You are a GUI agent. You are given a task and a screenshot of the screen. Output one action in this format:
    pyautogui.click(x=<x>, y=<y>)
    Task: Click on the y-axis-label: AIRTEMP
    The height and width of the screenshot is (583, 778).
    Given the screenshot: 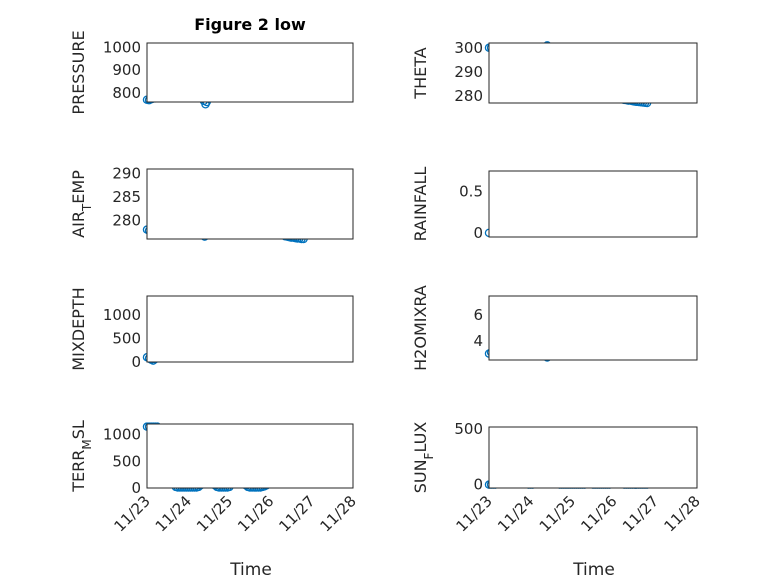 What is the action you would take?
    pyautogui.click(x=81, y=204)
    